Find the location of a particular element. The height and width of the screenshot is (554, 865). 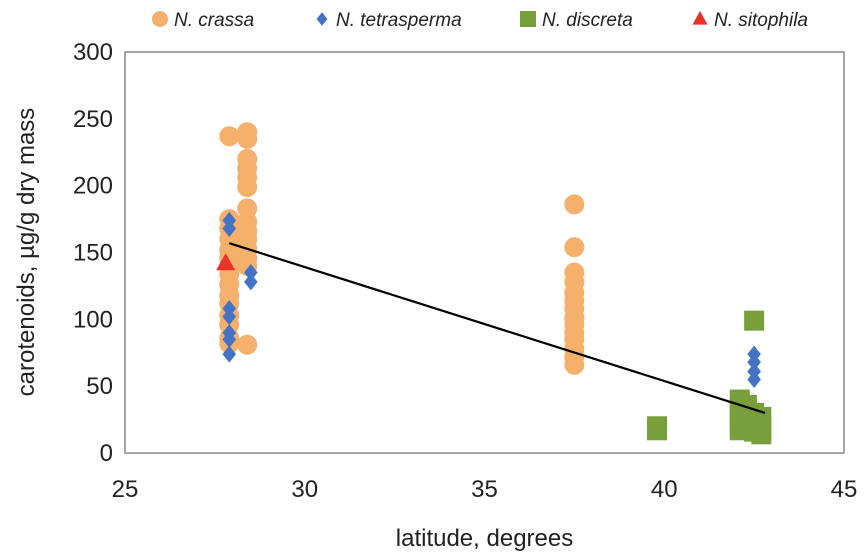

x-tick-label: 35 is located at coordinates (484, 489).